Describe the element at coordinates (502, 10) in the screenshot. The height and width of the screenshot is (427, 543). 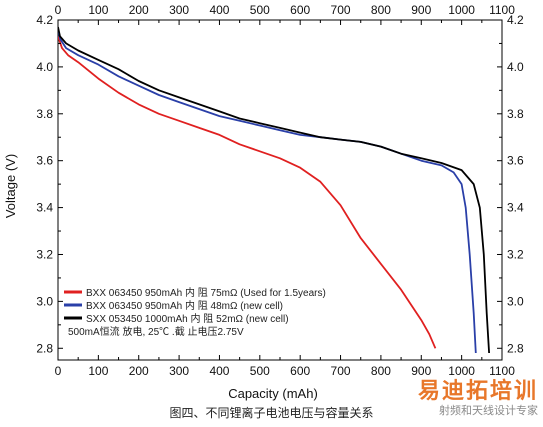
I see `x-tick-label-top: 1100` at that location.